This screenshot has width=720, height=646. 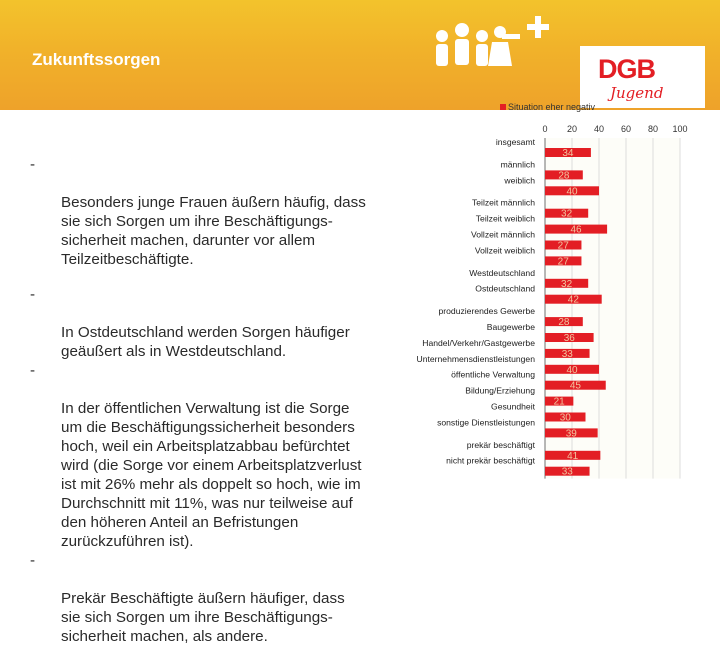 What do you see at coordinates (490, 461) in the screenshot?
I see `category-label: nicht prekär beschäftigt` at bounding box center [490, 461].